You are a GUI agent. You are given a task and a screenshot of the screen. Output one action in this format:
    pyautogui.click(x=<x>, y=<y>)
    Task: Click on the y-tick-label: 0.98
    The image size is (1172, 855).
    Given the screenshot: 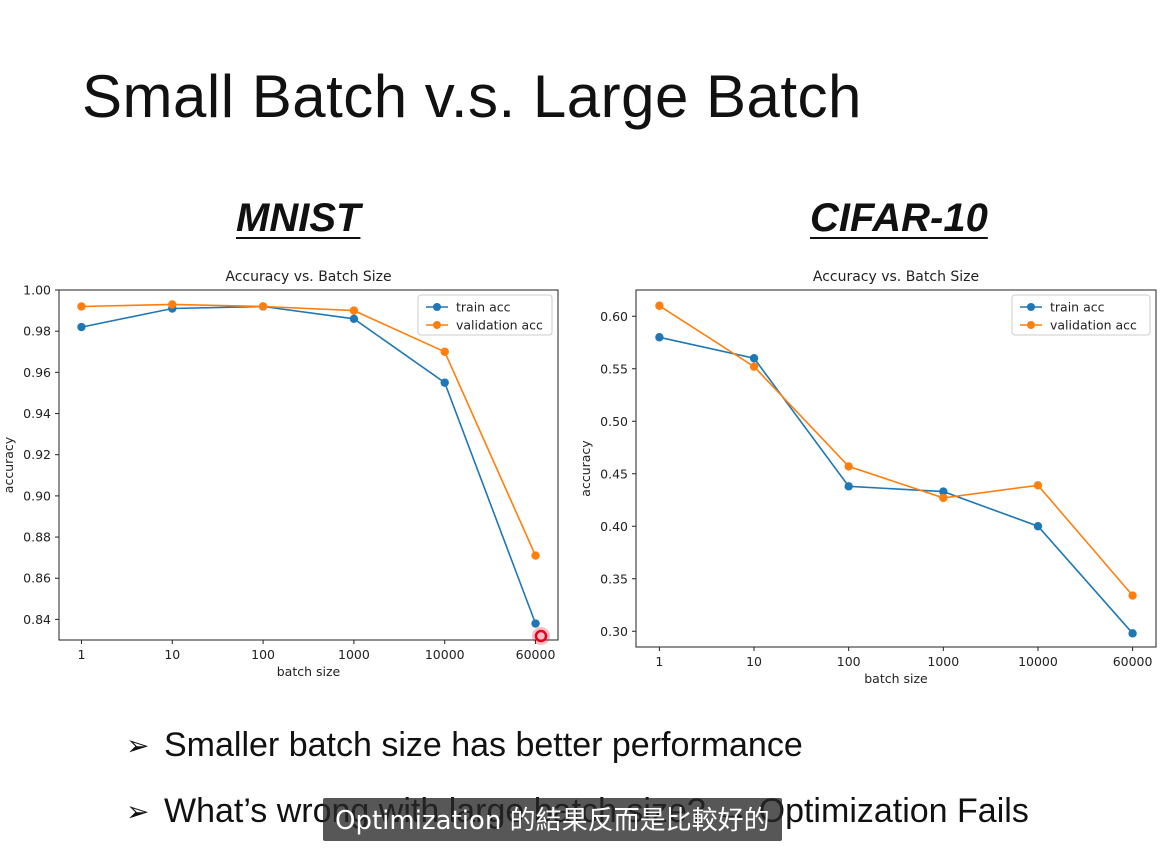 What is the action you would take?
    pyautogui.click(x=37, y=331)
    